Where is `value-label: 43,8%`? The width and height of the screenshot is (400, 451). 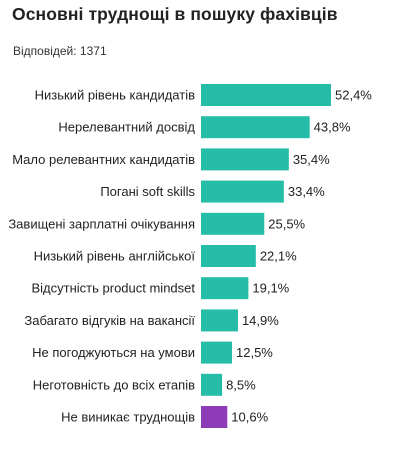
value-label: 43,8% is located at coordinates (332, 127).